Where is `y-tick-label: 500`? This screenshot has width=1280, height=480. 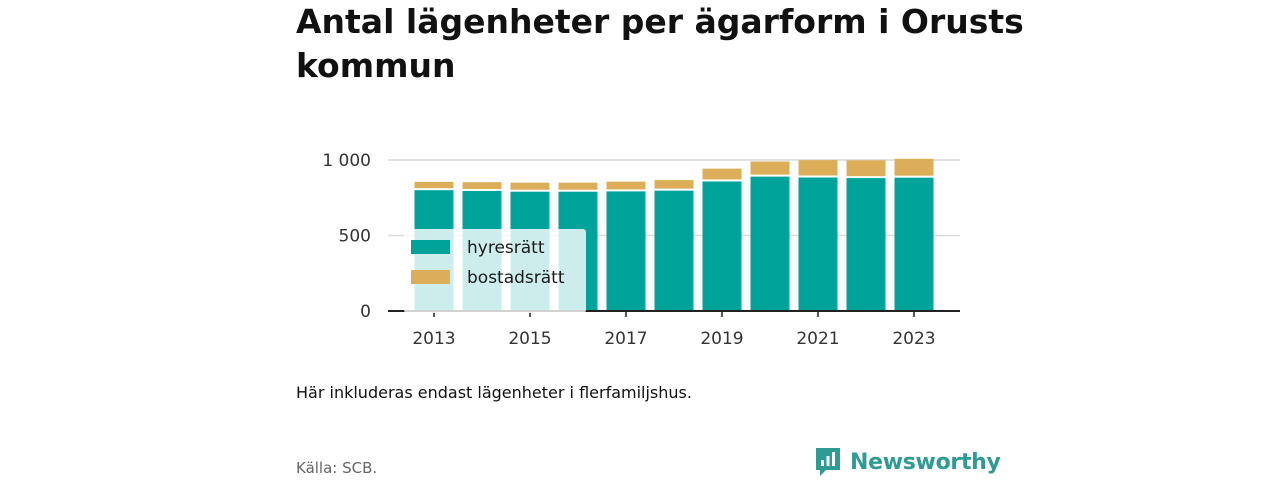
y-tick-label: 500 is located at coordinates (355, 237).